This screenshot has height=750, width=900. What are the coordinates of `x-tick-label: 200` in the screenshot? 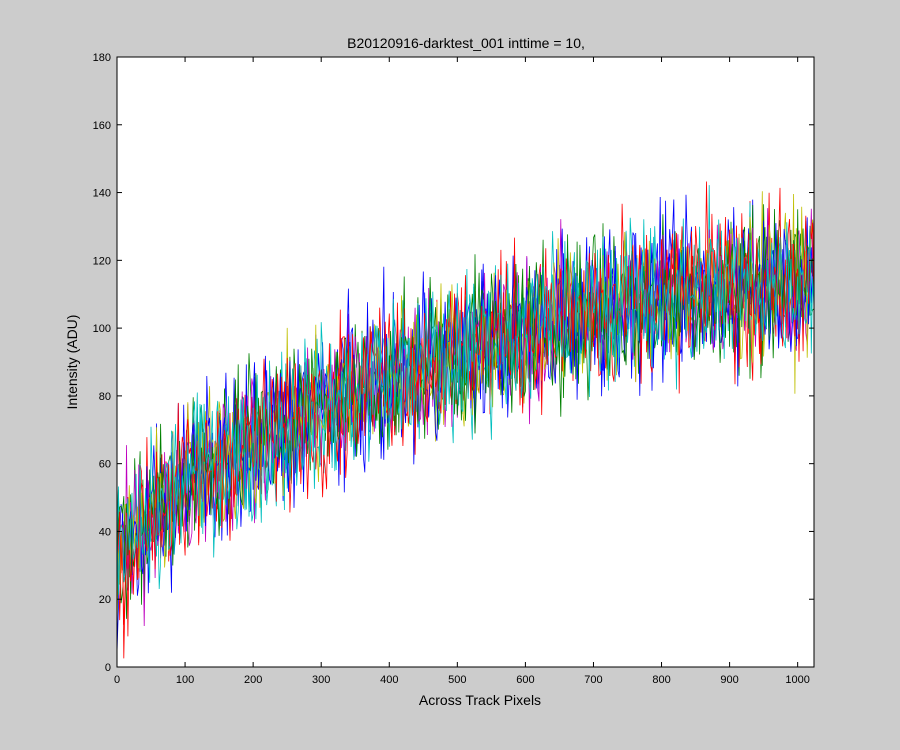 It's located at (253, 680).